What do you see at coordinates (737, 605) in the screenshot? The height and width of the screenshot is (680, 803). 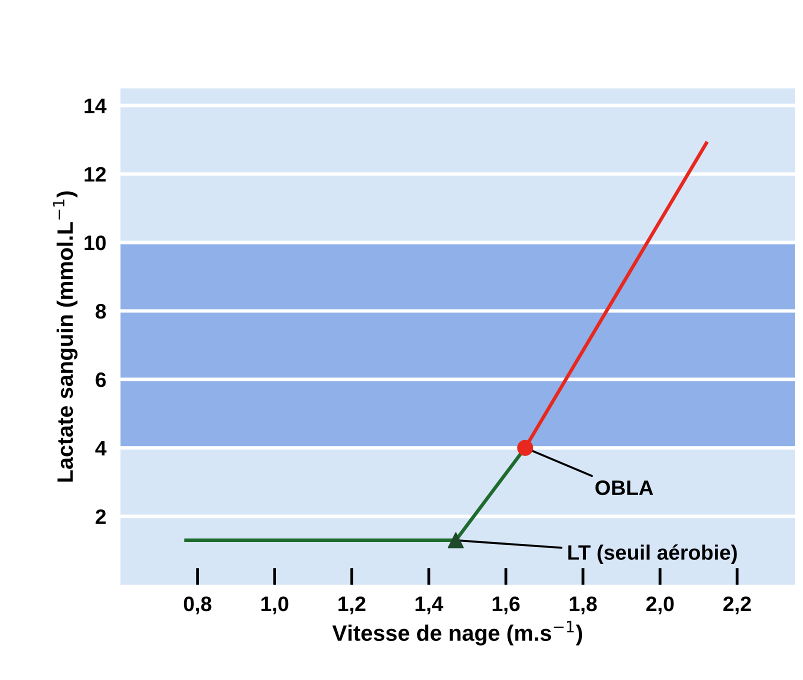 I see `x-tick-label: 2,2` at bounding box center [737, 605].